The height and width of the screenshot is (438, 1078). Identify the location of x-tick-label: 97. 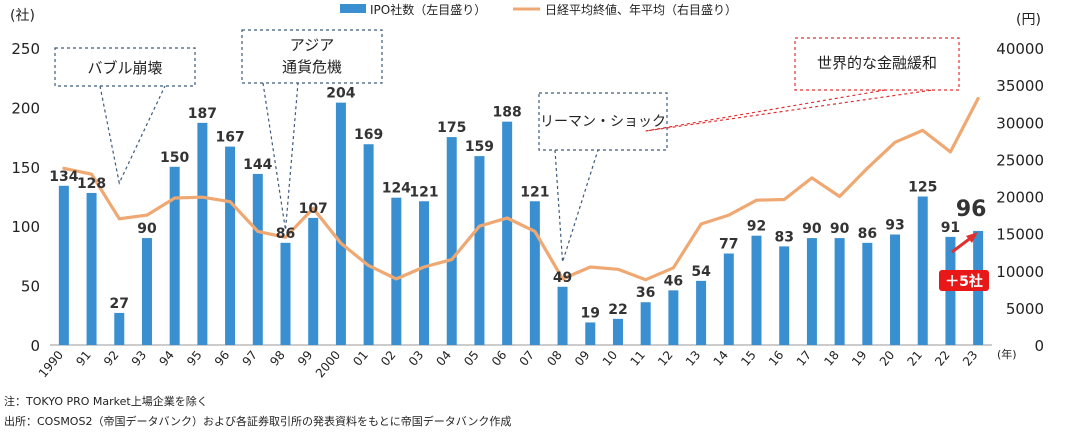
(250, 358).